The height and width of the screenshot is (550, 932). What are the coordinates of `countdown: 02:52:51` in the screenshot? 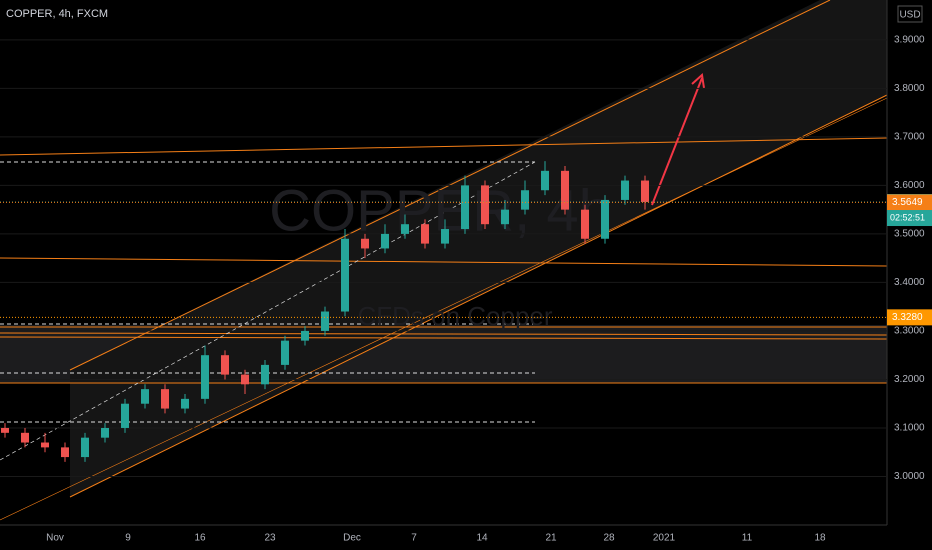 It's located at (907, 217).